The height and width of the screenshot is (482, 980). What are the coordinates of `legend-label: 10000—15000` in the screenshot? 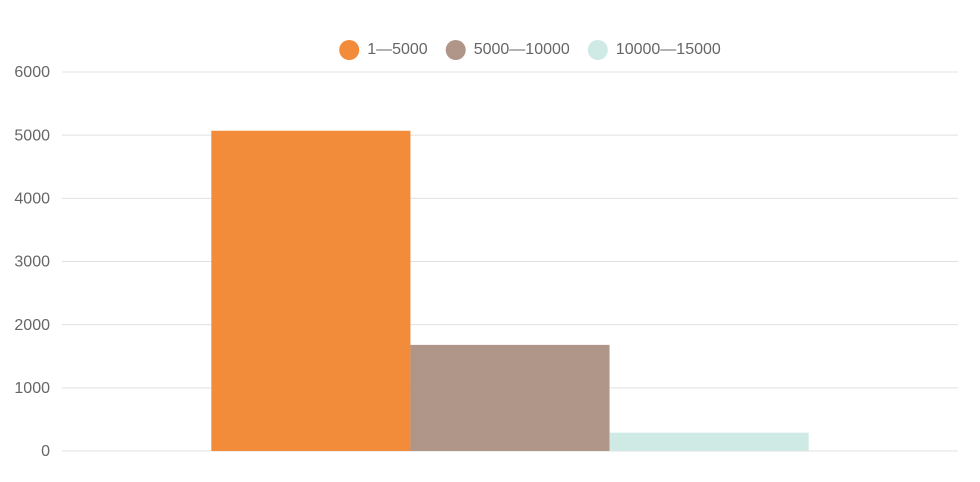 It's located at (668, 49).